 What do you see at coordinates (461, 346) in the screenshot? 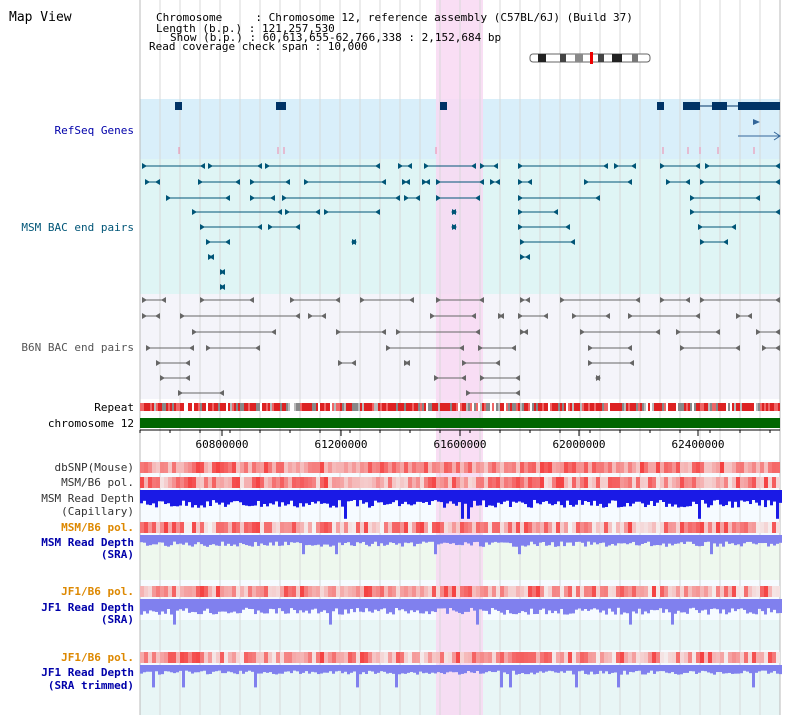
I see `b6n-bac-features` at bounding box center [461, 346].